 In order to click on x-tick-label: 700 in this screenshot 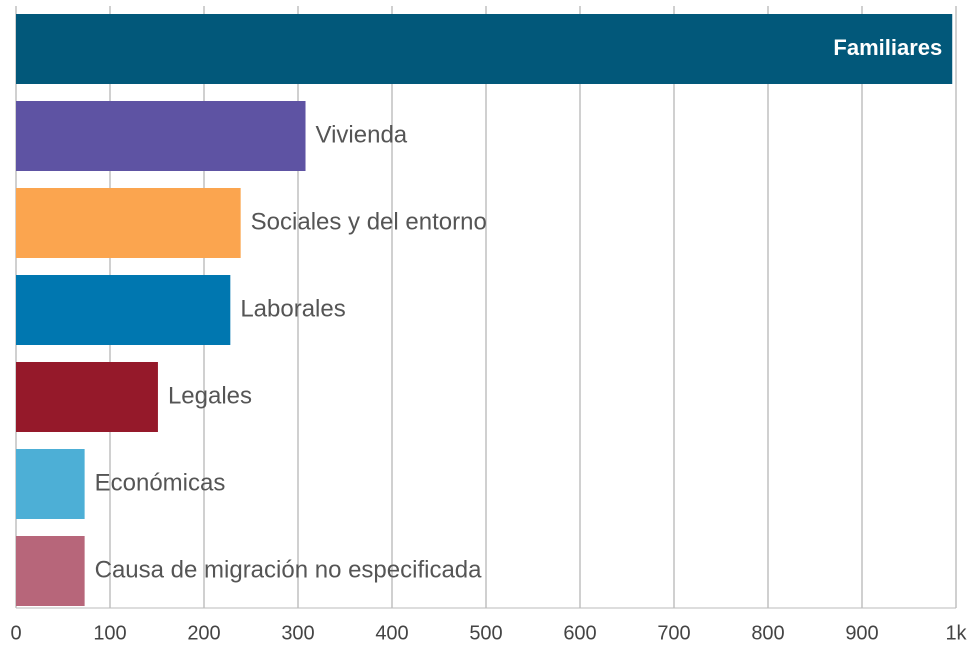, I will do `click(673, 633)`.